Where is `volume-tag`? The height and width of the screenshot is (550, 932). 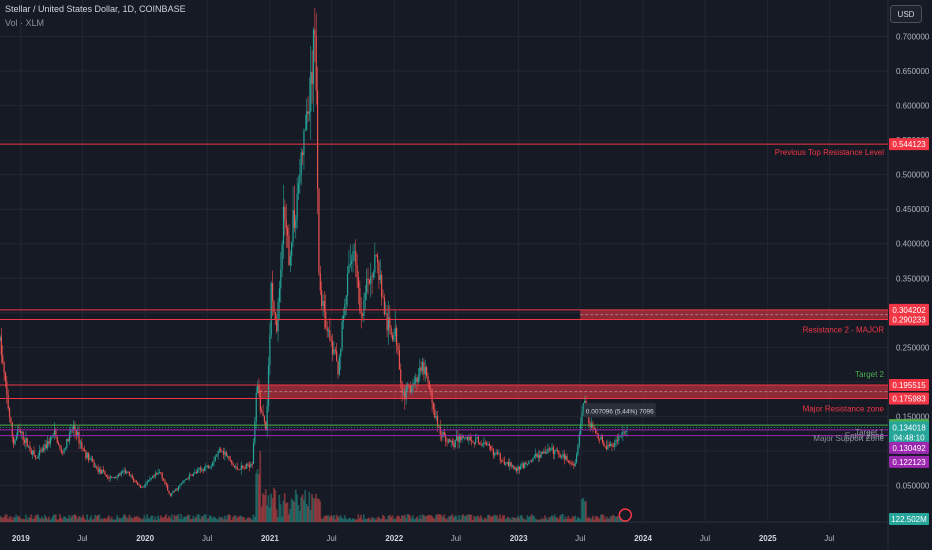
volume-tag is located at coordinates (909, 519).